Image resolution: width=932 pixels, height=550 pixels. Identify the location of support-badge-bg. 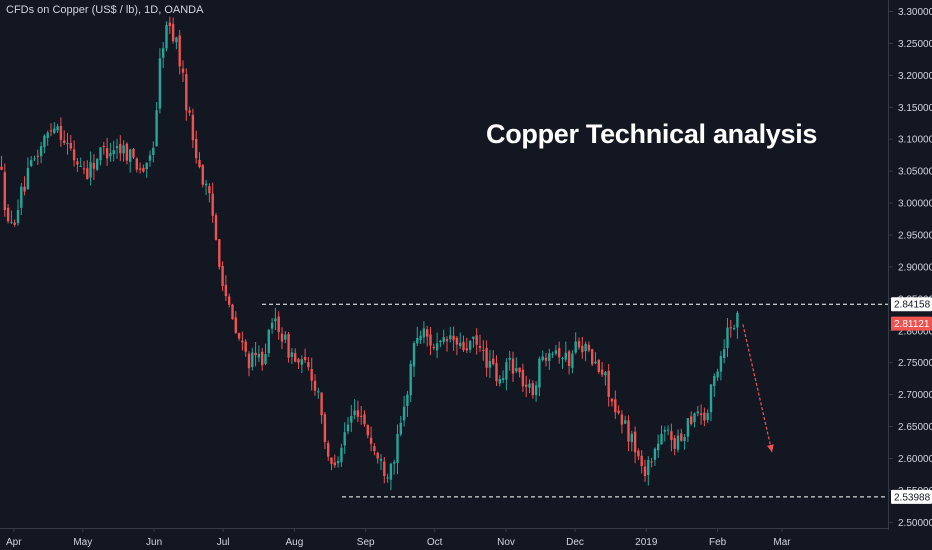
(911, 496).